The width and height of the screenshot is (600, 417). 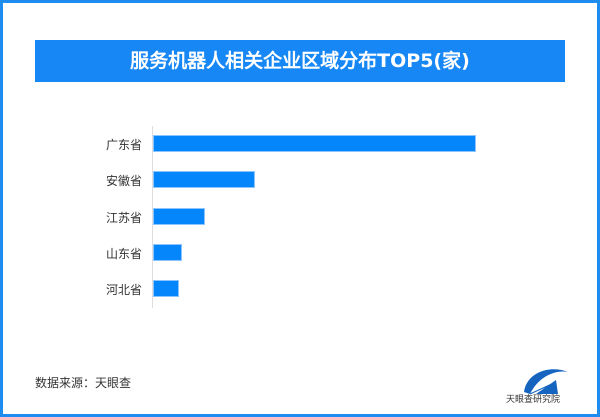 I want to click on category-label: 安徽省, so click(x=123, y=181).